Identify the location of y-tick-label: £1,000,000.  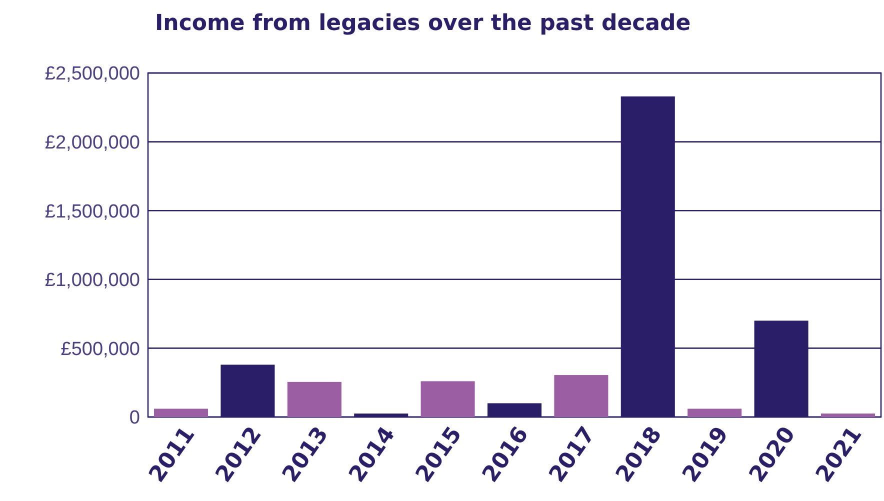
(92, 281).